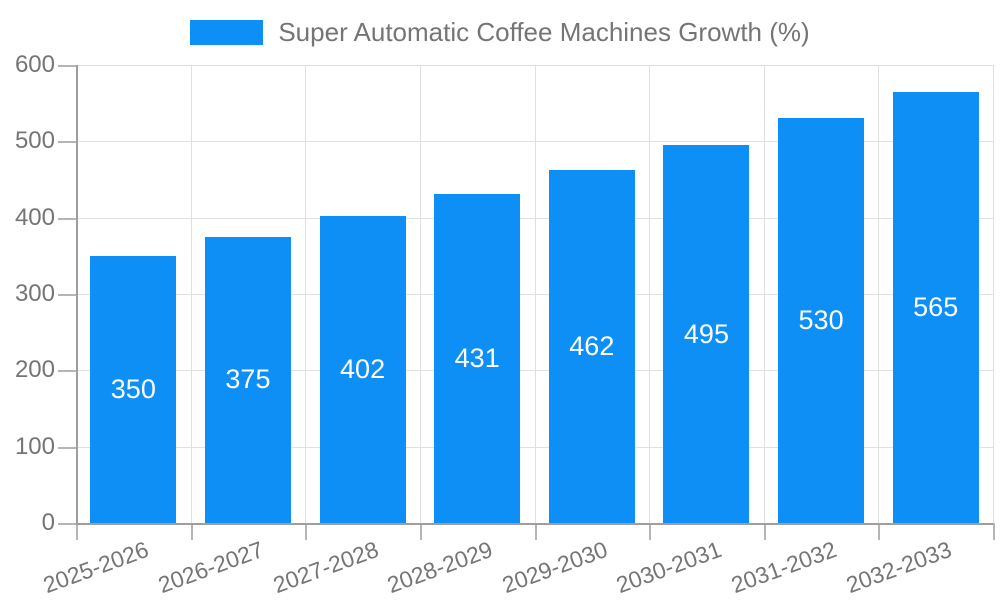 The height and width of the screenshot is (600, 1000). What do you see at coordinates (34, 370) in the screenshot?
I see `y-axis-tick-label: 200` at bounding box center [34, 370].